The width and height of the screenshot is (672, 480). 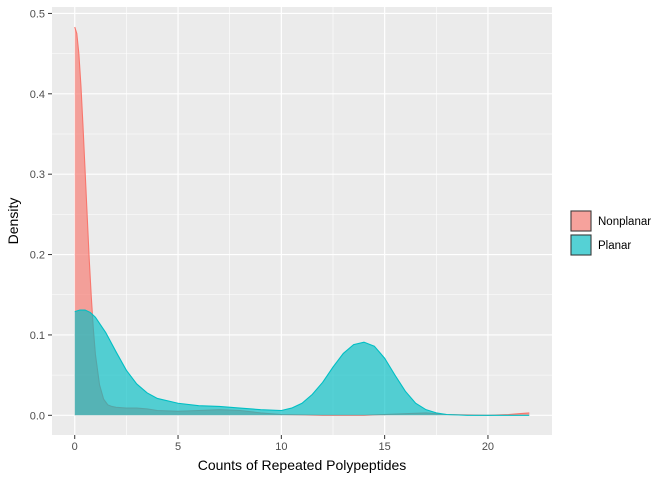 I want to click on y-tick-label: 0.5, so click(x=37, y=14).